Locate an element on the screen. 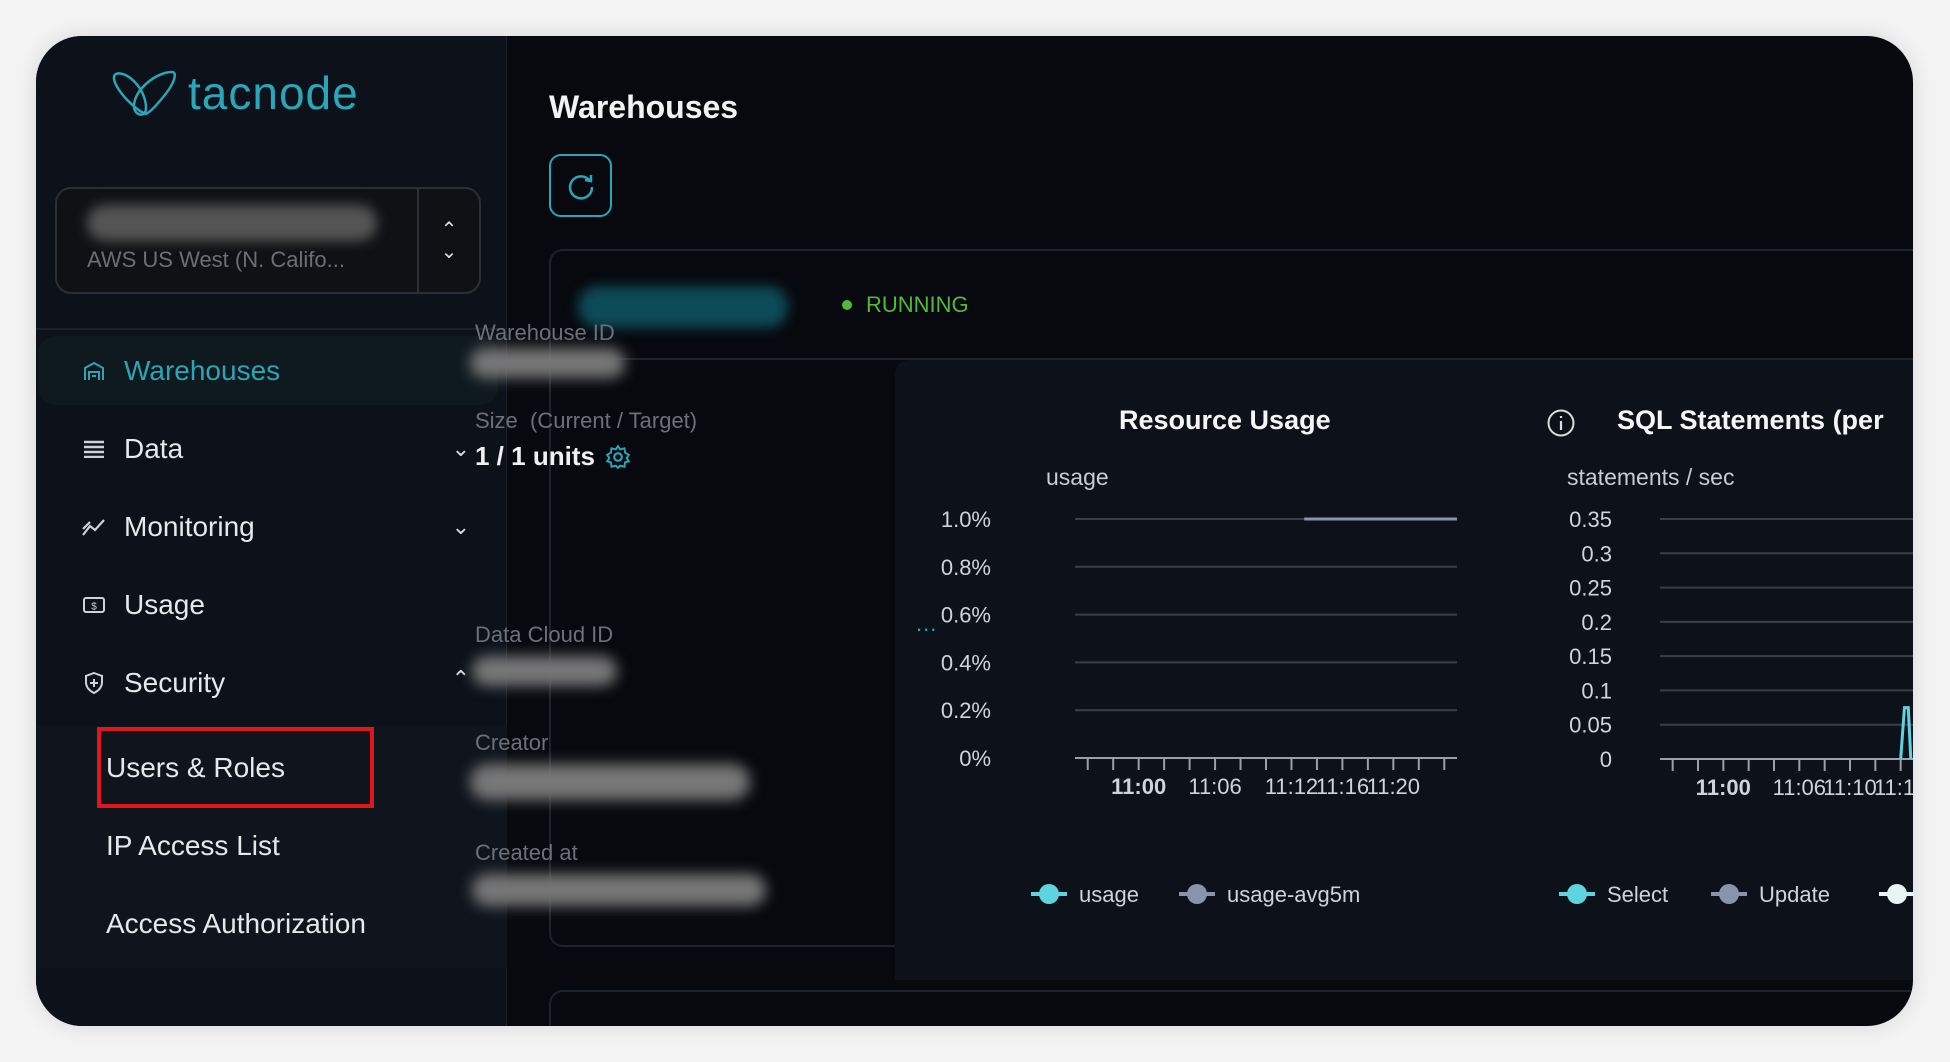 This screenshot has height=1062, width=1950. data-cloud-selector: AWS US West (N. Califo... ⌃ ⌄ is located at coordinates (268, 240).